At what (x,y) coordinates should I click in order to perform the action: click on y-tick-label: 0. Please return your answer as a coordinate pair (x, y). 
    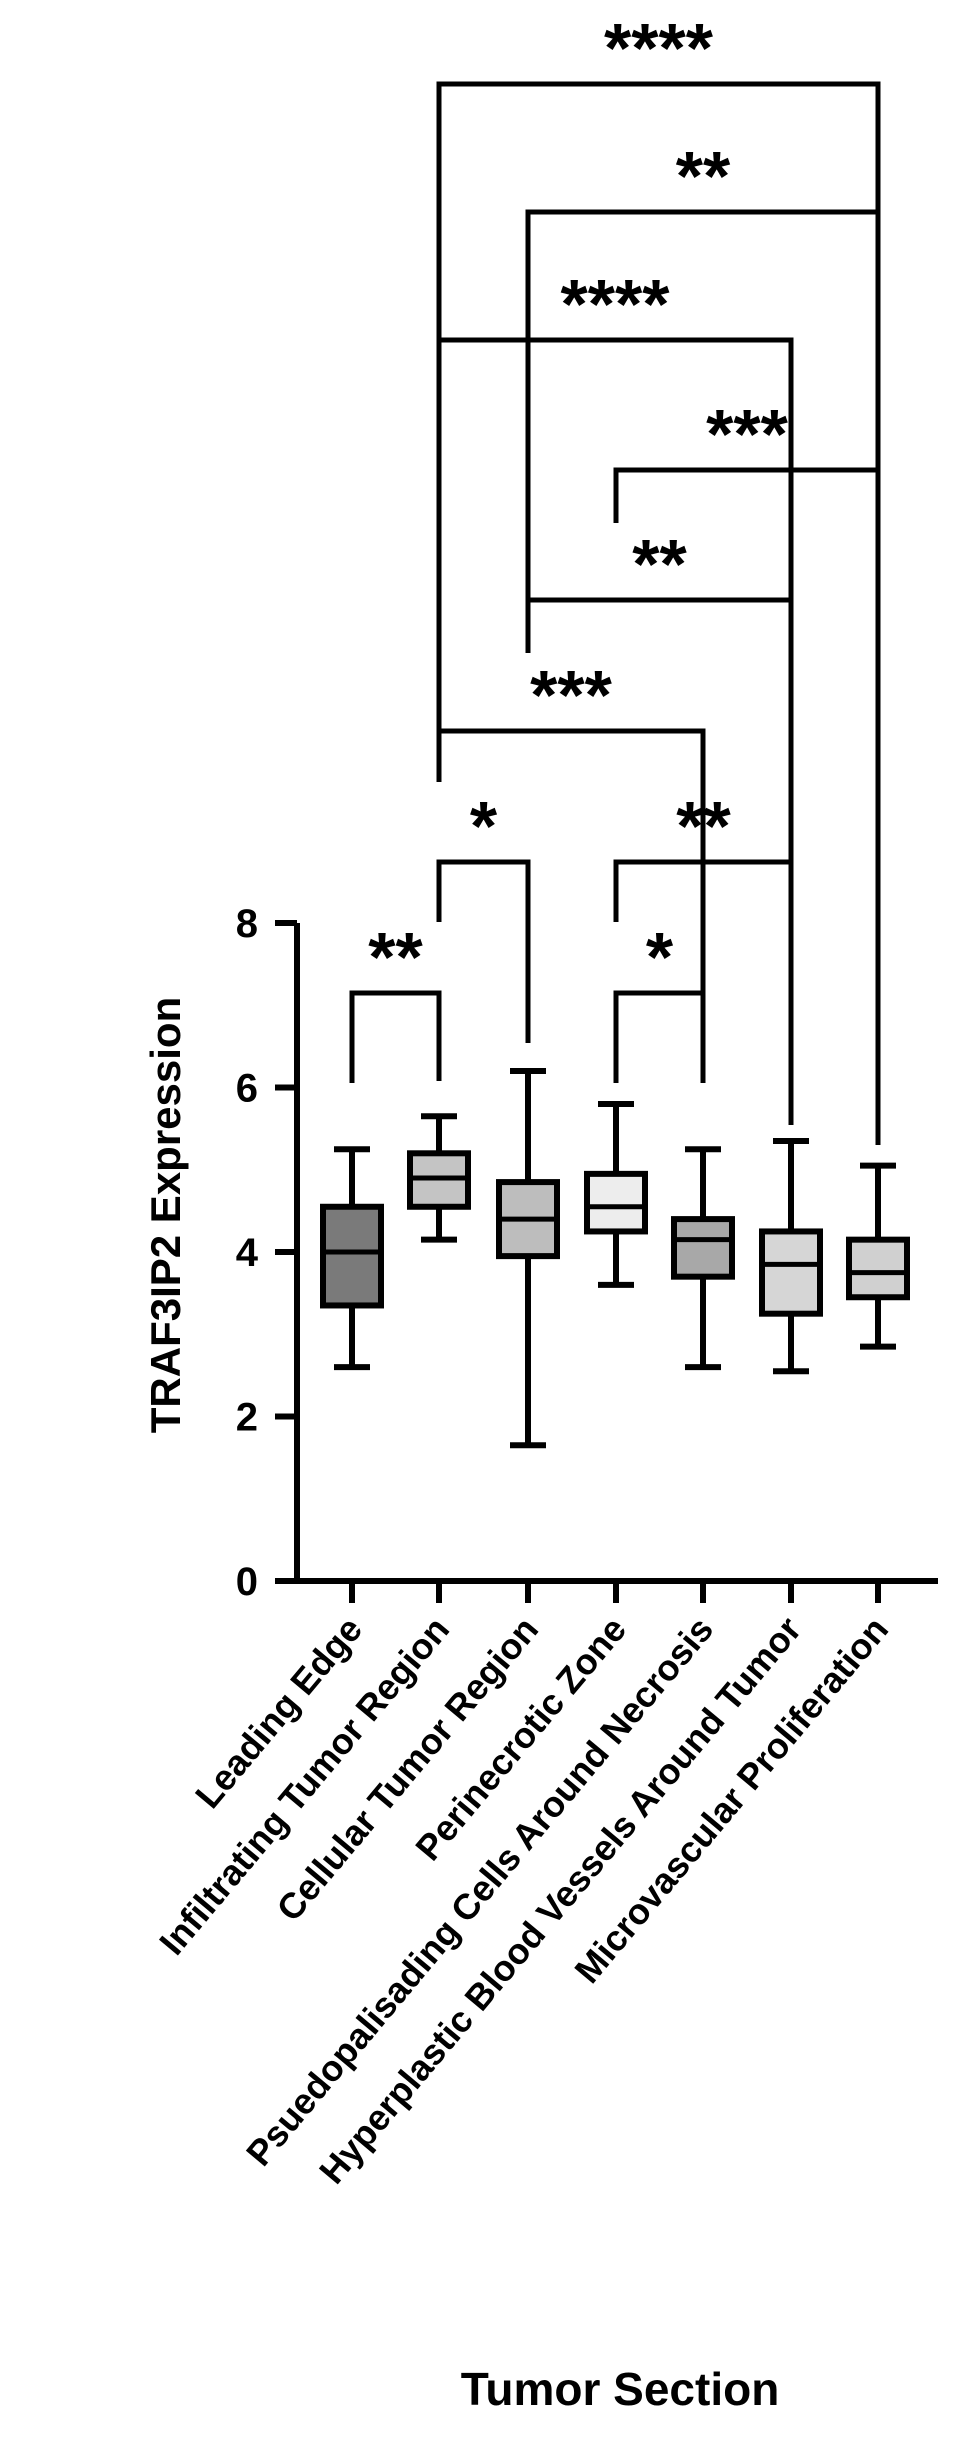
    Looking at the image, I should click on (247, 1582).